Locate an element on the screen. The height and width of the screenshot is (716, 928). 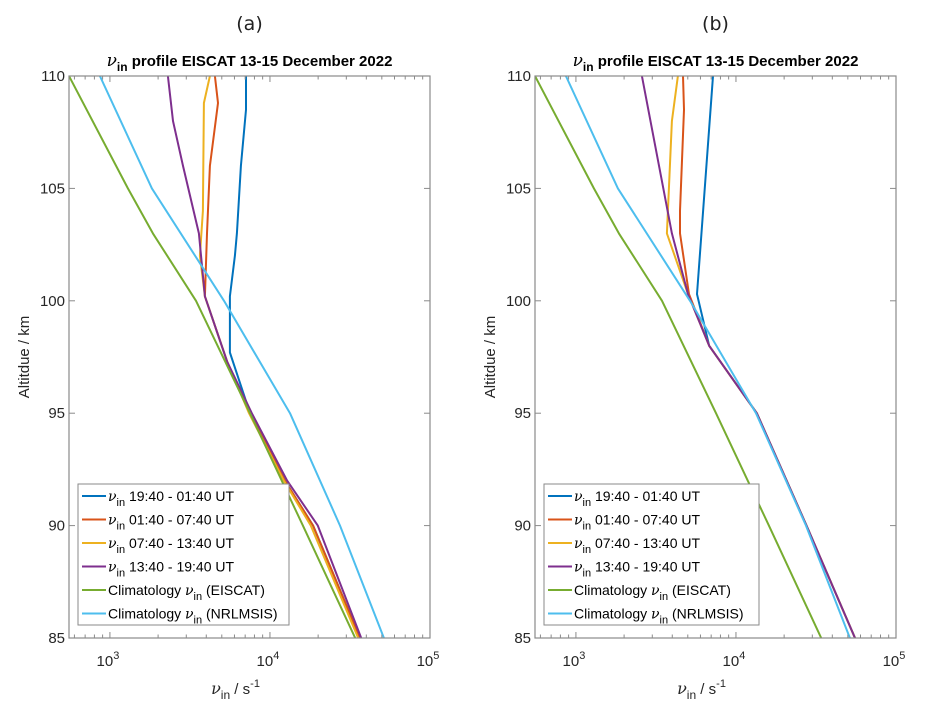
panel-label: (b) is located at coordinates (715, 24).